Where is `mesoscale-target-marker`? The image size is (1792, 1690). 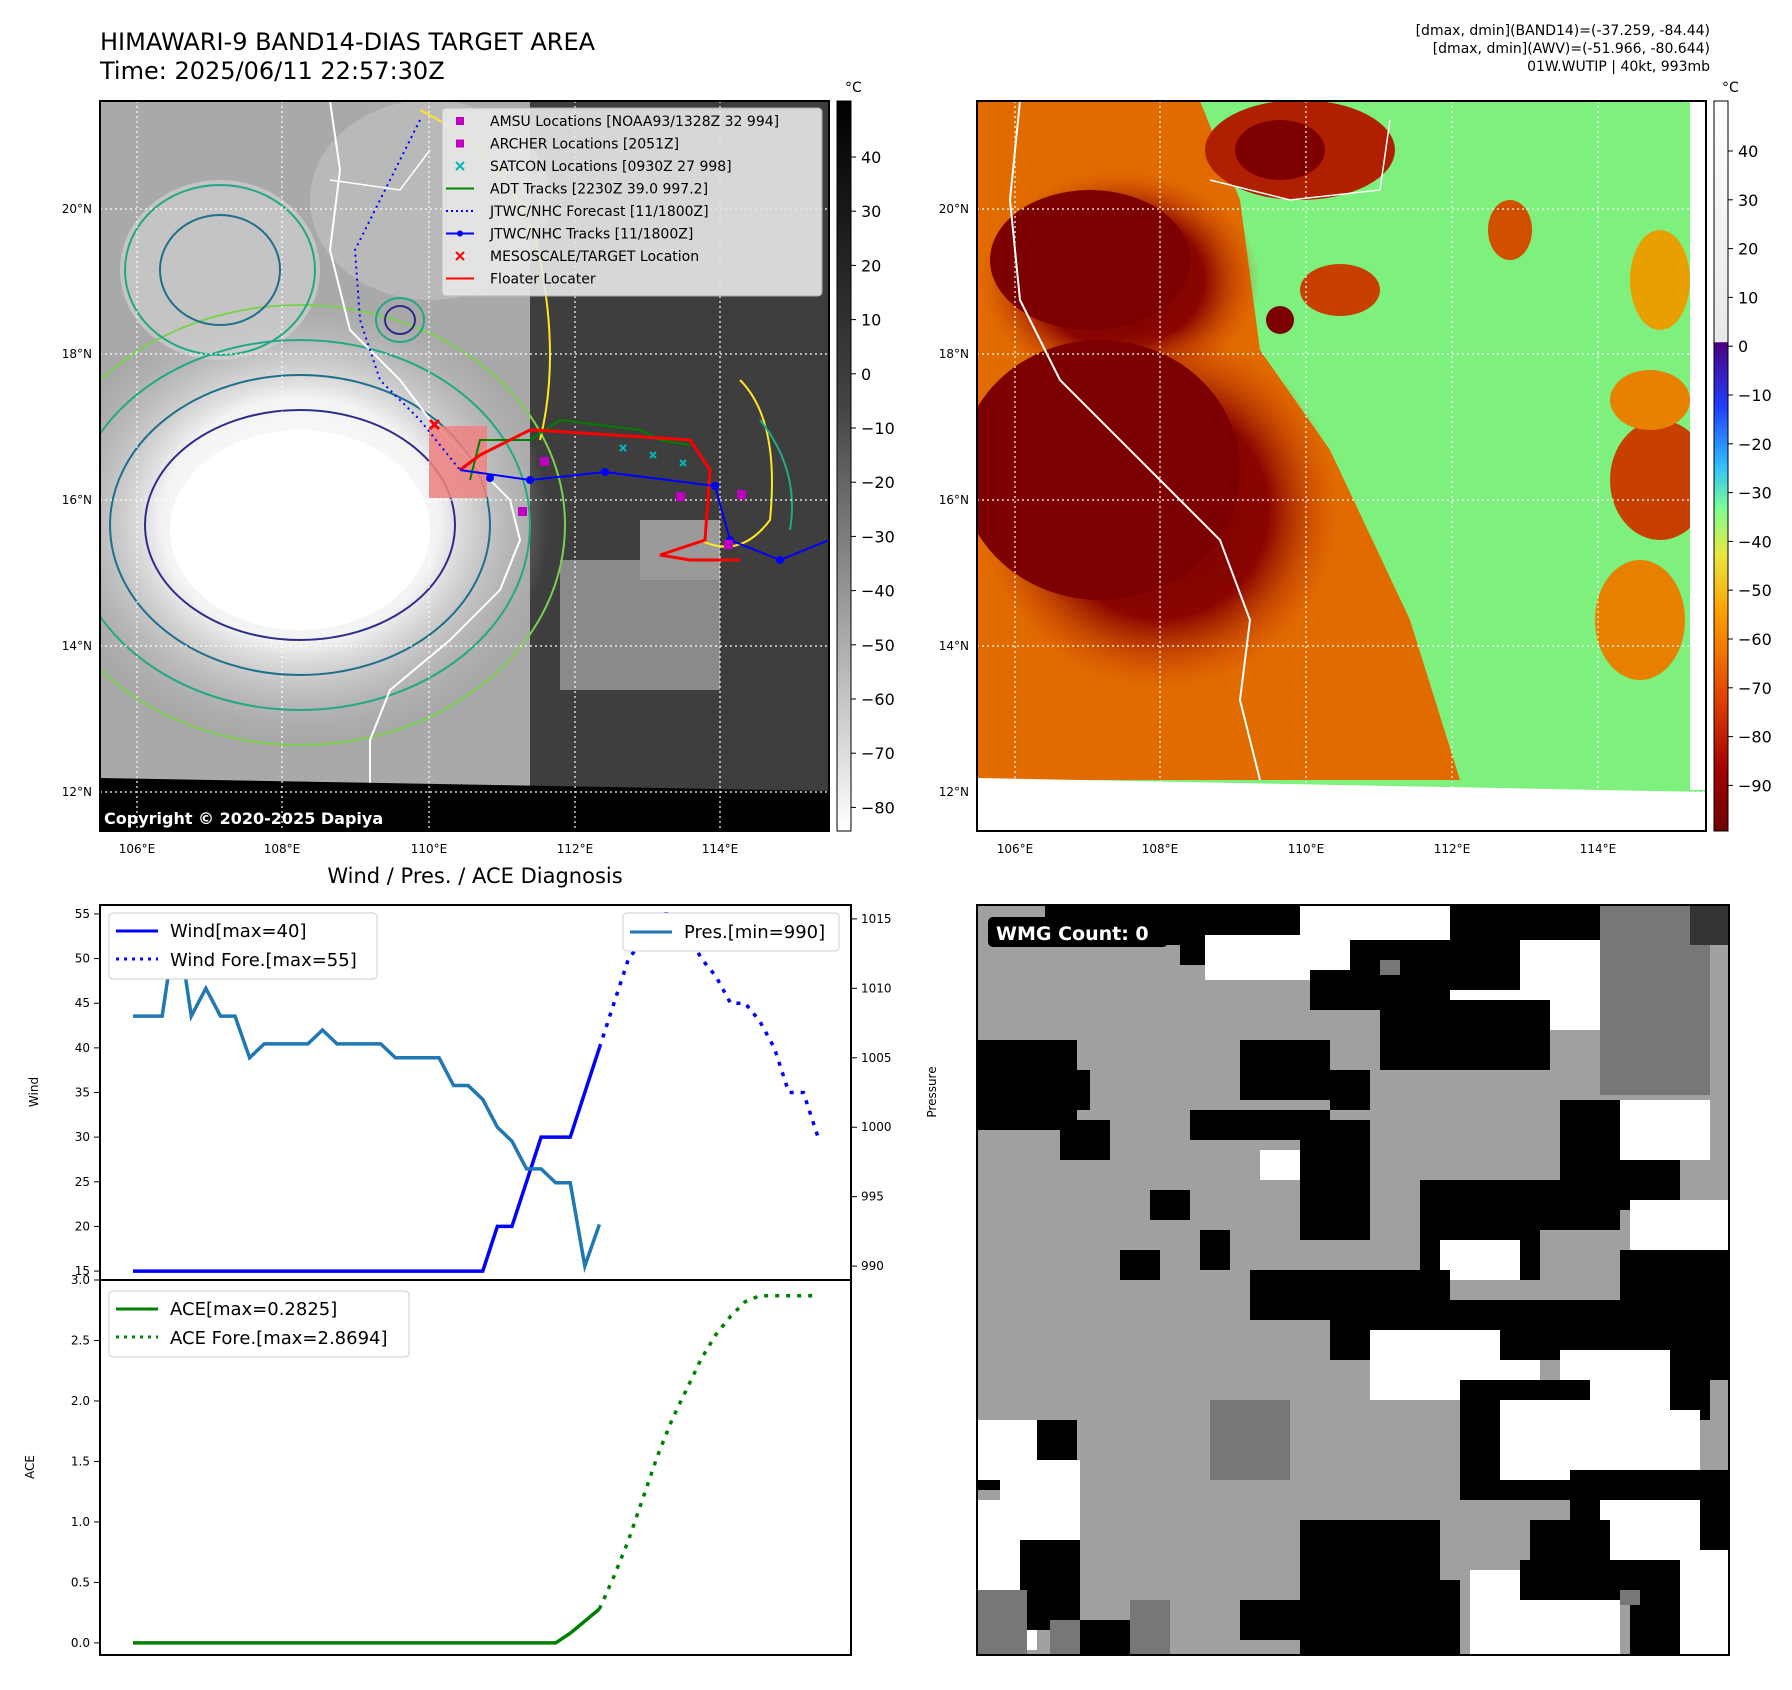 mesoscale-target-marker is located at coordinates (434, 424).